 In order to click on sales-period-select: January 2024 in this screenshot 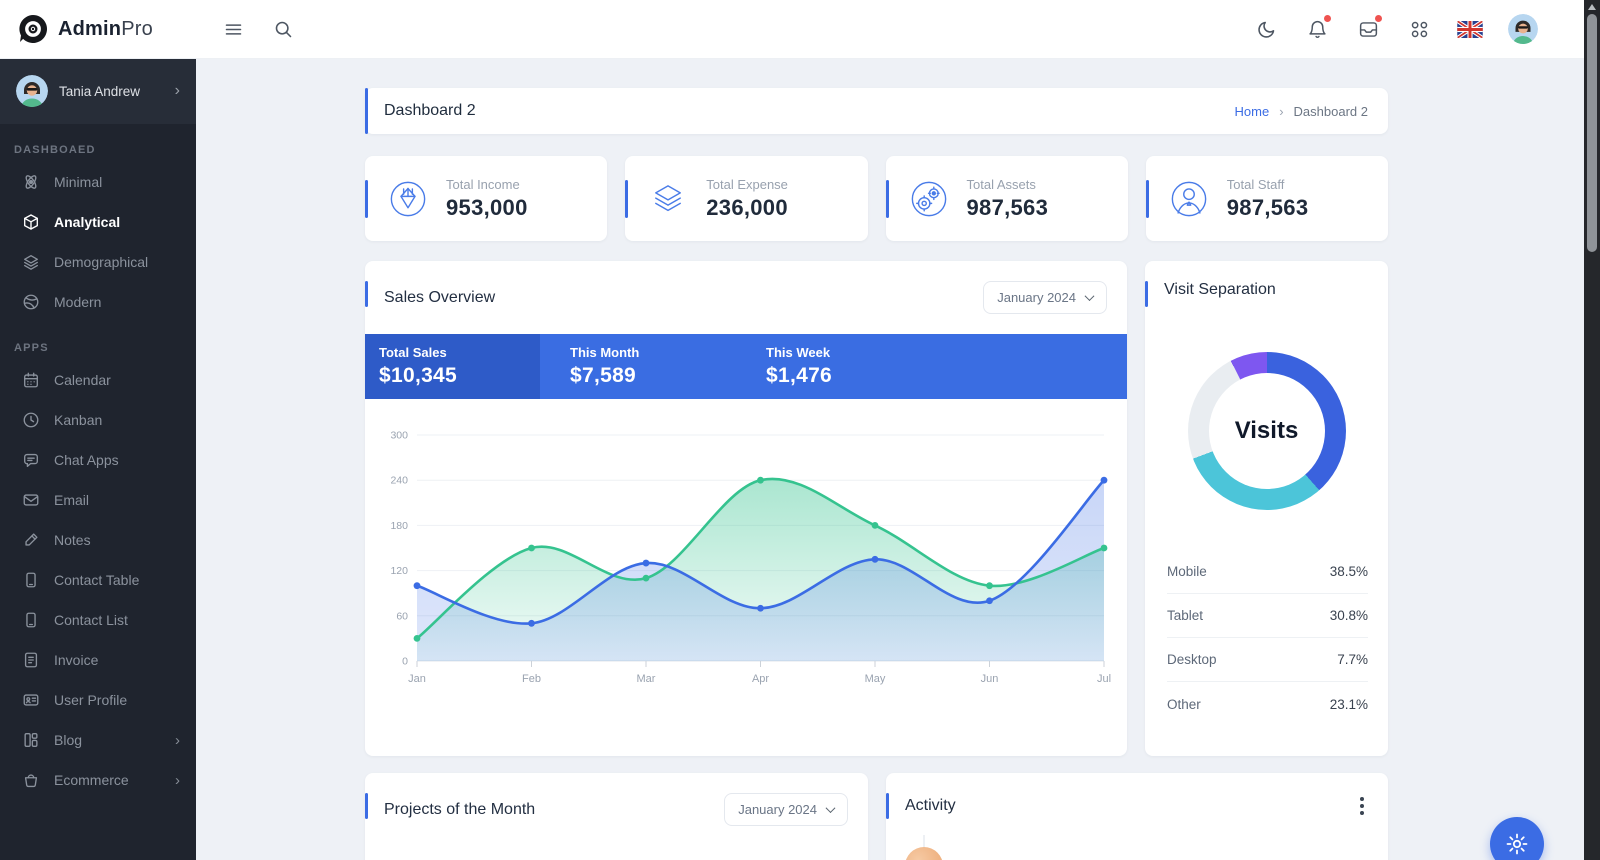, I will do `click(1045, 297)`.